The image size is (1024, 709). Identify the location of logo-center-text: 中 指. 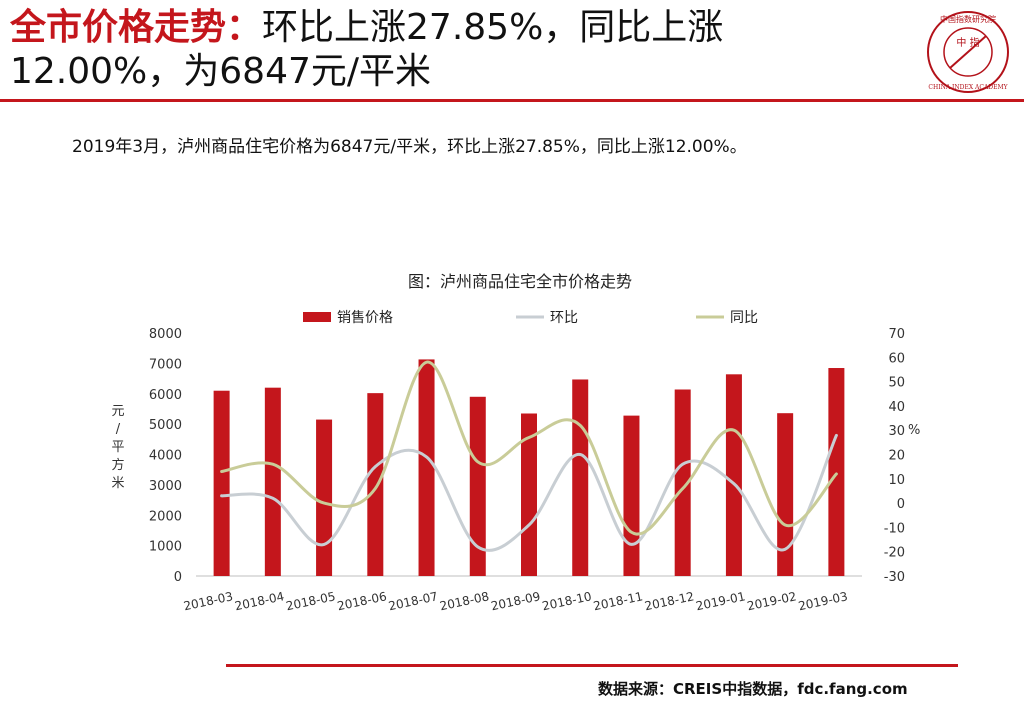
(967, 42).